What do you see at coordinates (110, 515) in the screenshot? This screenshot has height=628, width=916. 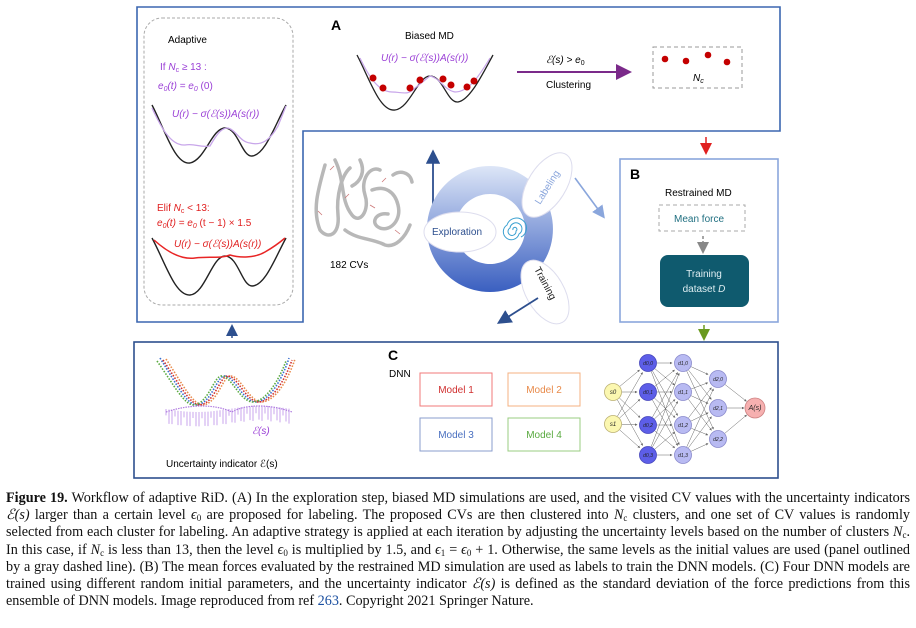 I see `caption-text: larger than a certain level` at bounding box center [110, 515].